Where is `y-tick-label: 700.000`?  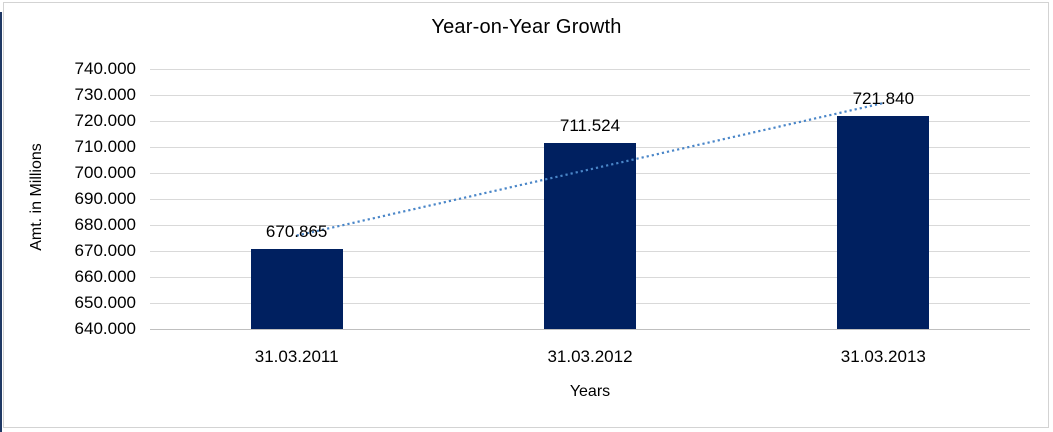
y-tick-label: 700.000 is located at coordinates (105, 172).